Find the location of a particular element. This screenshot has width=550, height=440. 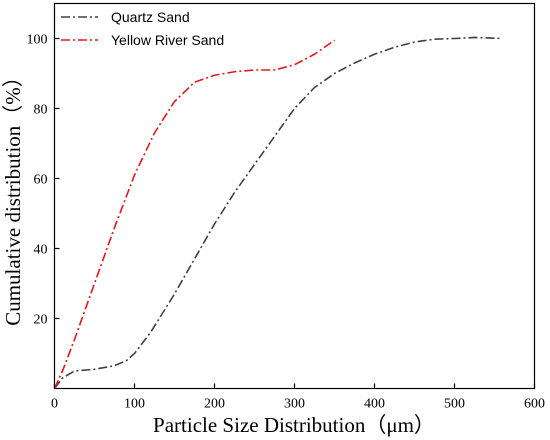

legend-item-quartz-sand: Quartz Sand is located at coordinates (125, 17).